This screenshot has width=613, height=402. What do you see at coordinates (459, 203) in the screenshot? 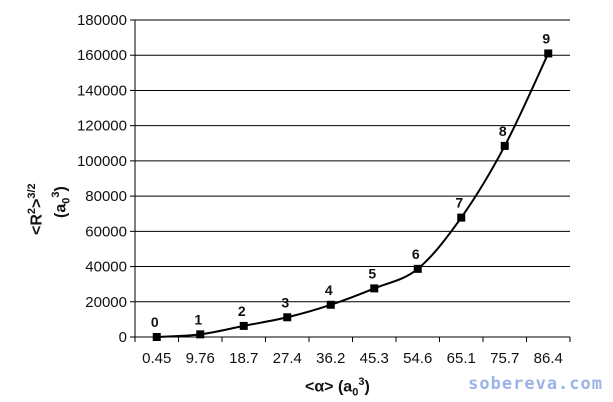
I see `point-label: 7` at bounding box center [459, 203].